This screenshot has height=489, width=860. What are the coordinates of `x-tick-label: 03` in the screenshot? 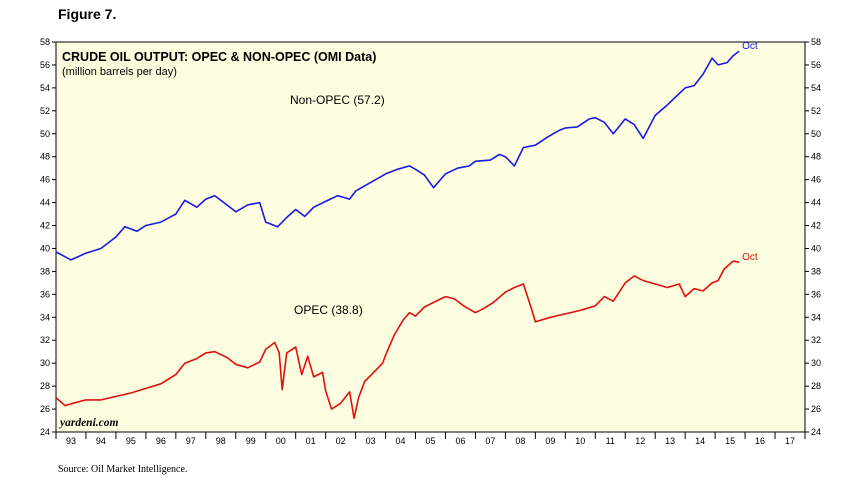 It's located at (371, 441).